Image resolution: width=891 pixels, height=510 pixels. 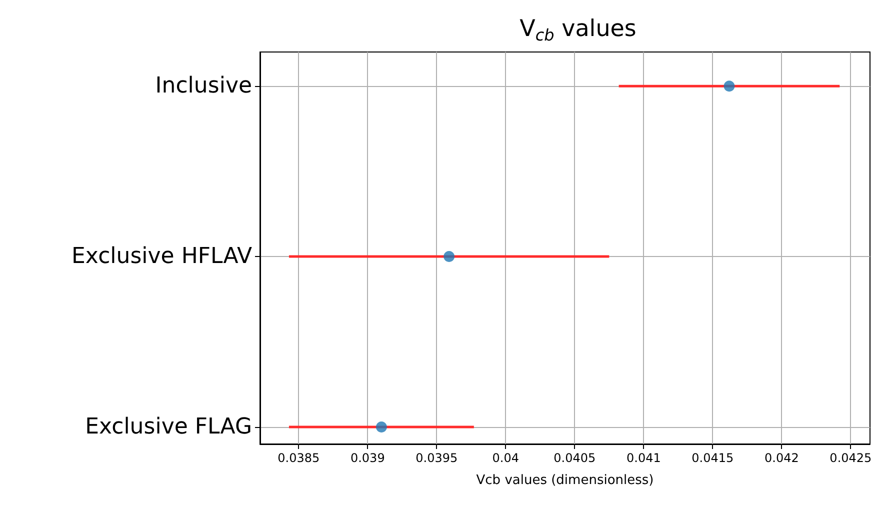 What do you see at coordinates (162, 257) in the screenshot?
I see `y-tick-label: Exclusive HFLAV` at bounding box center [162, 257].